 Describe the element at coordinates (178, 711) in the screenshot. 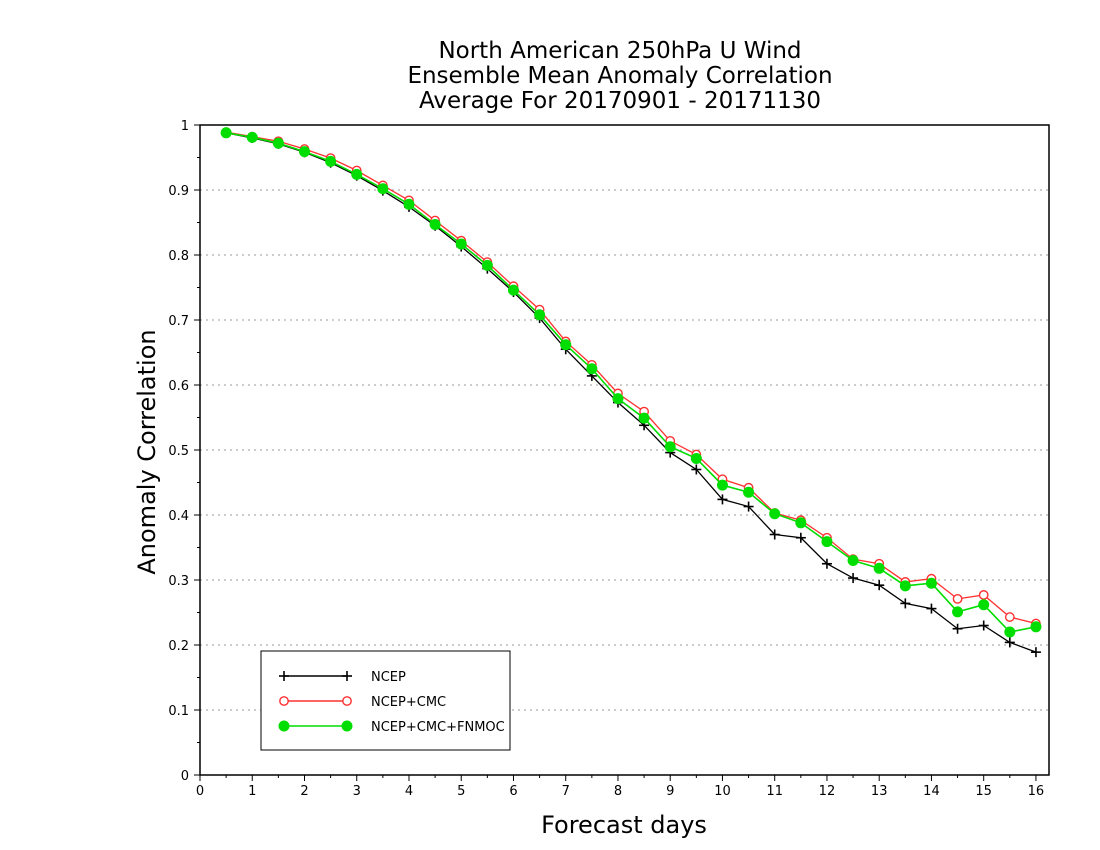

I see `y-tick-label: 0.1` at that location.